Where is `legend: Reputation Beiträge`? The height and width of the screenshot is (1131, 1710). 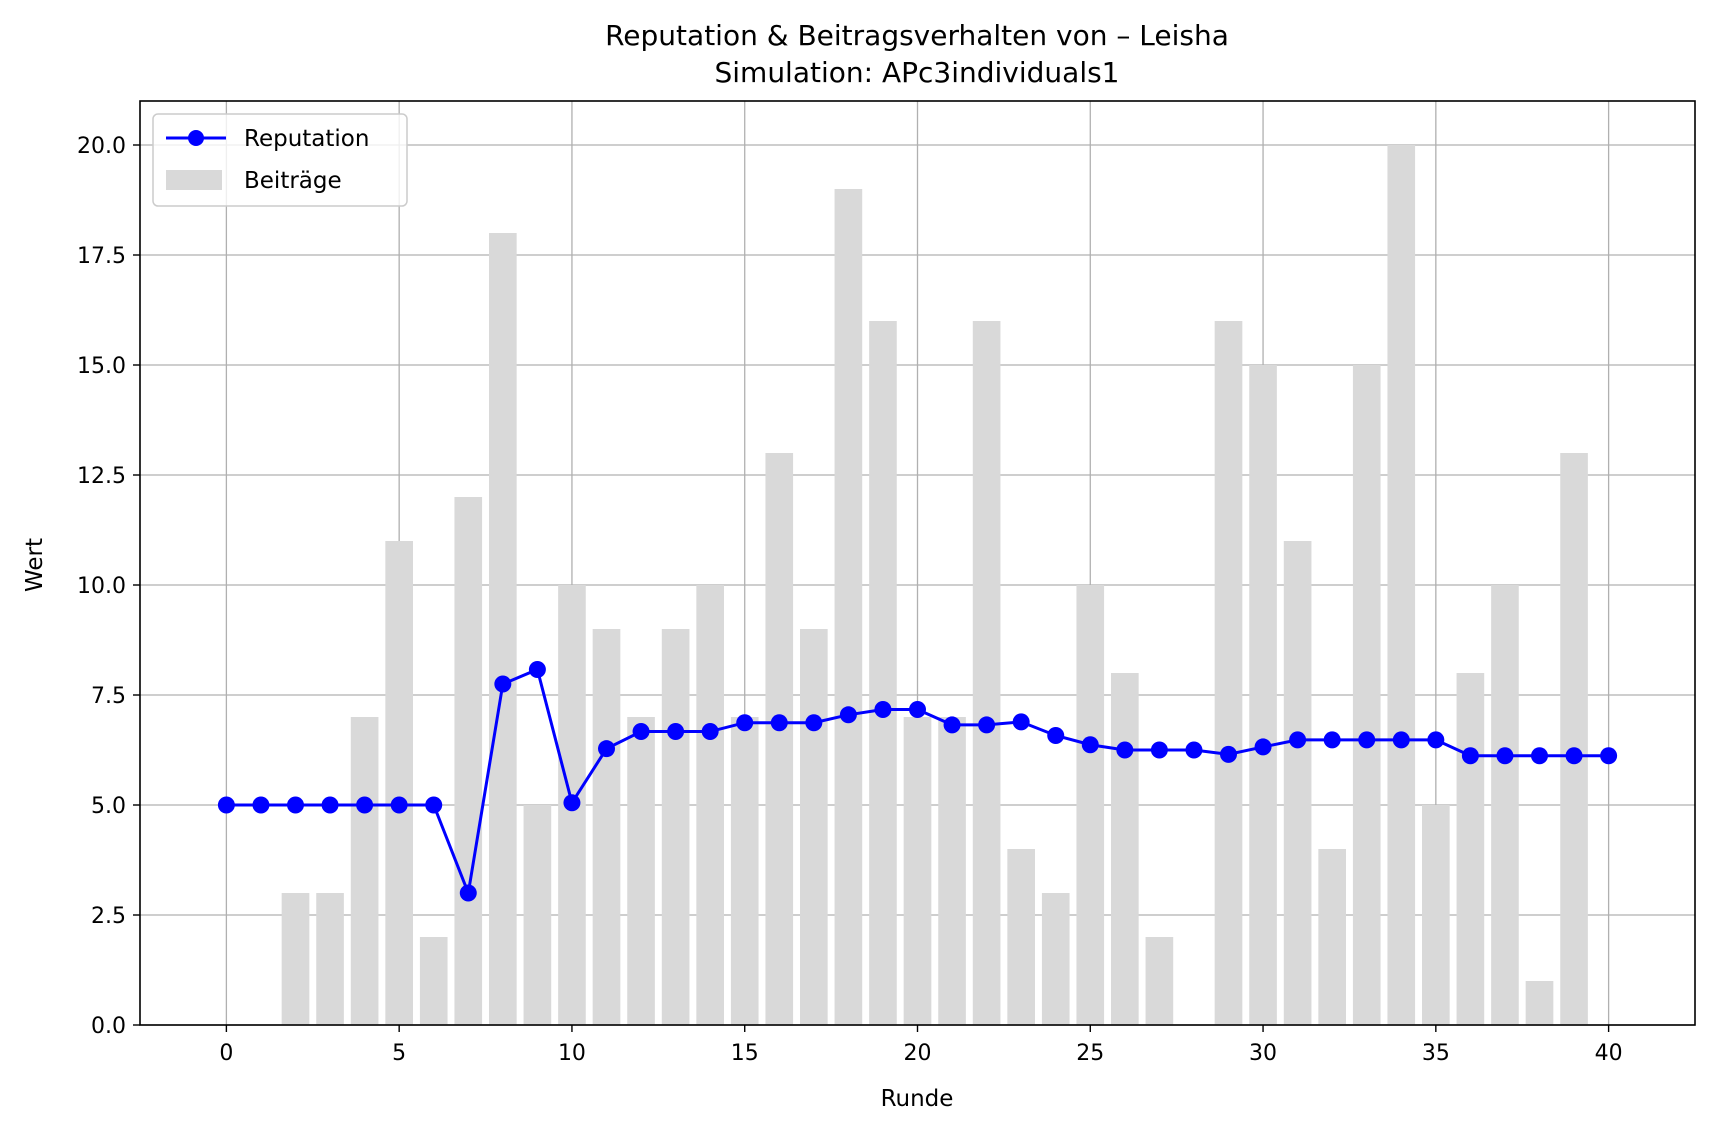
legend: Reputation Beiträge is located at coordinates (280, 160).